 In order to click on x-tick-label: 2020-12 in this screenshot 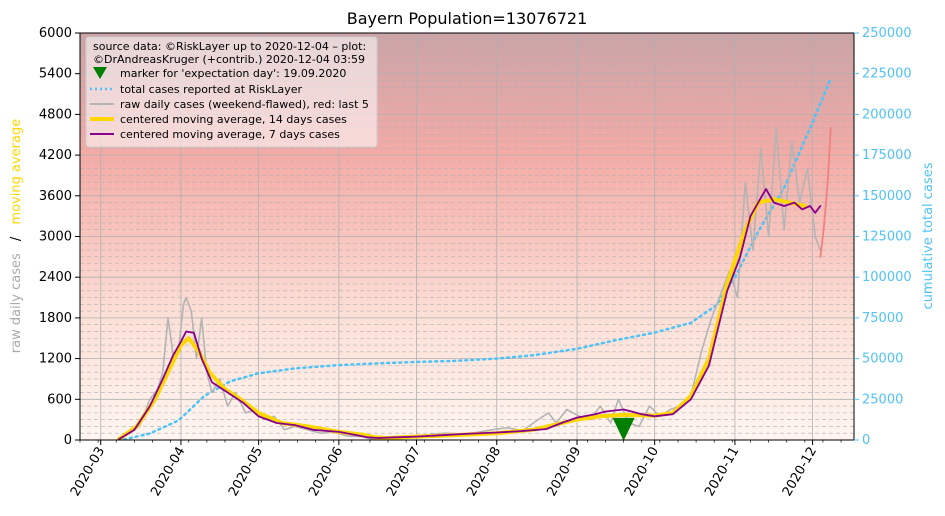, I will do `click(800, 472)`.